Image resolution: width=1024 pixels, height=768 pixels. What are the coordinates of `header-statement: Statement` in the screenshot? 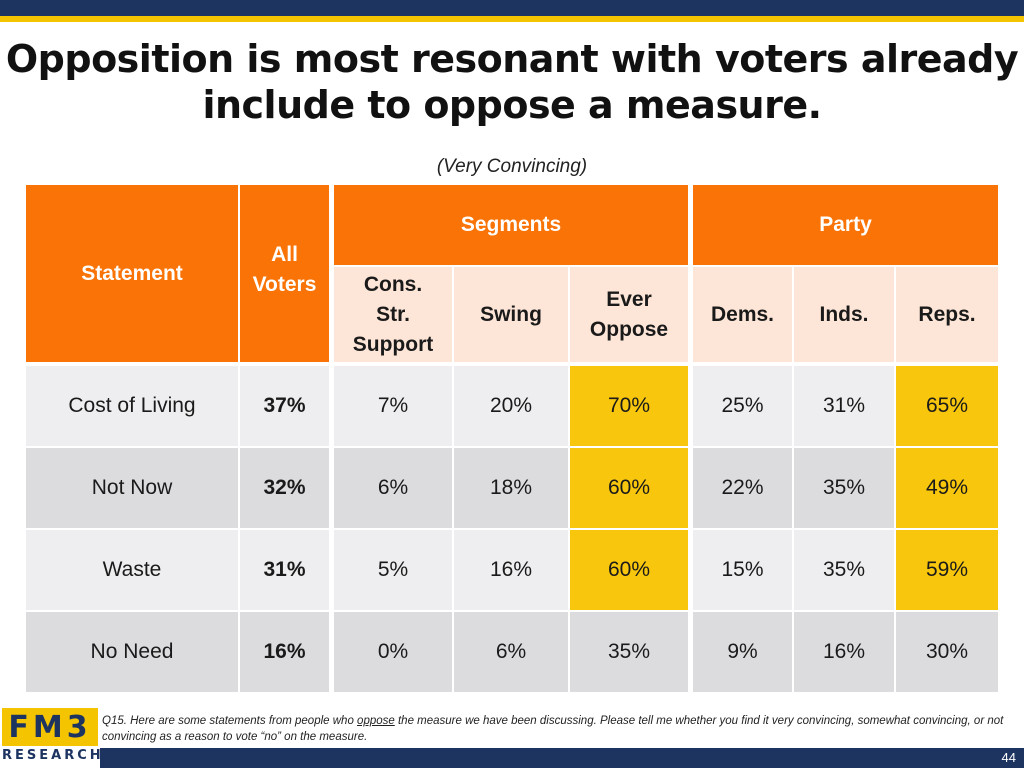 It's located at (132, 273).